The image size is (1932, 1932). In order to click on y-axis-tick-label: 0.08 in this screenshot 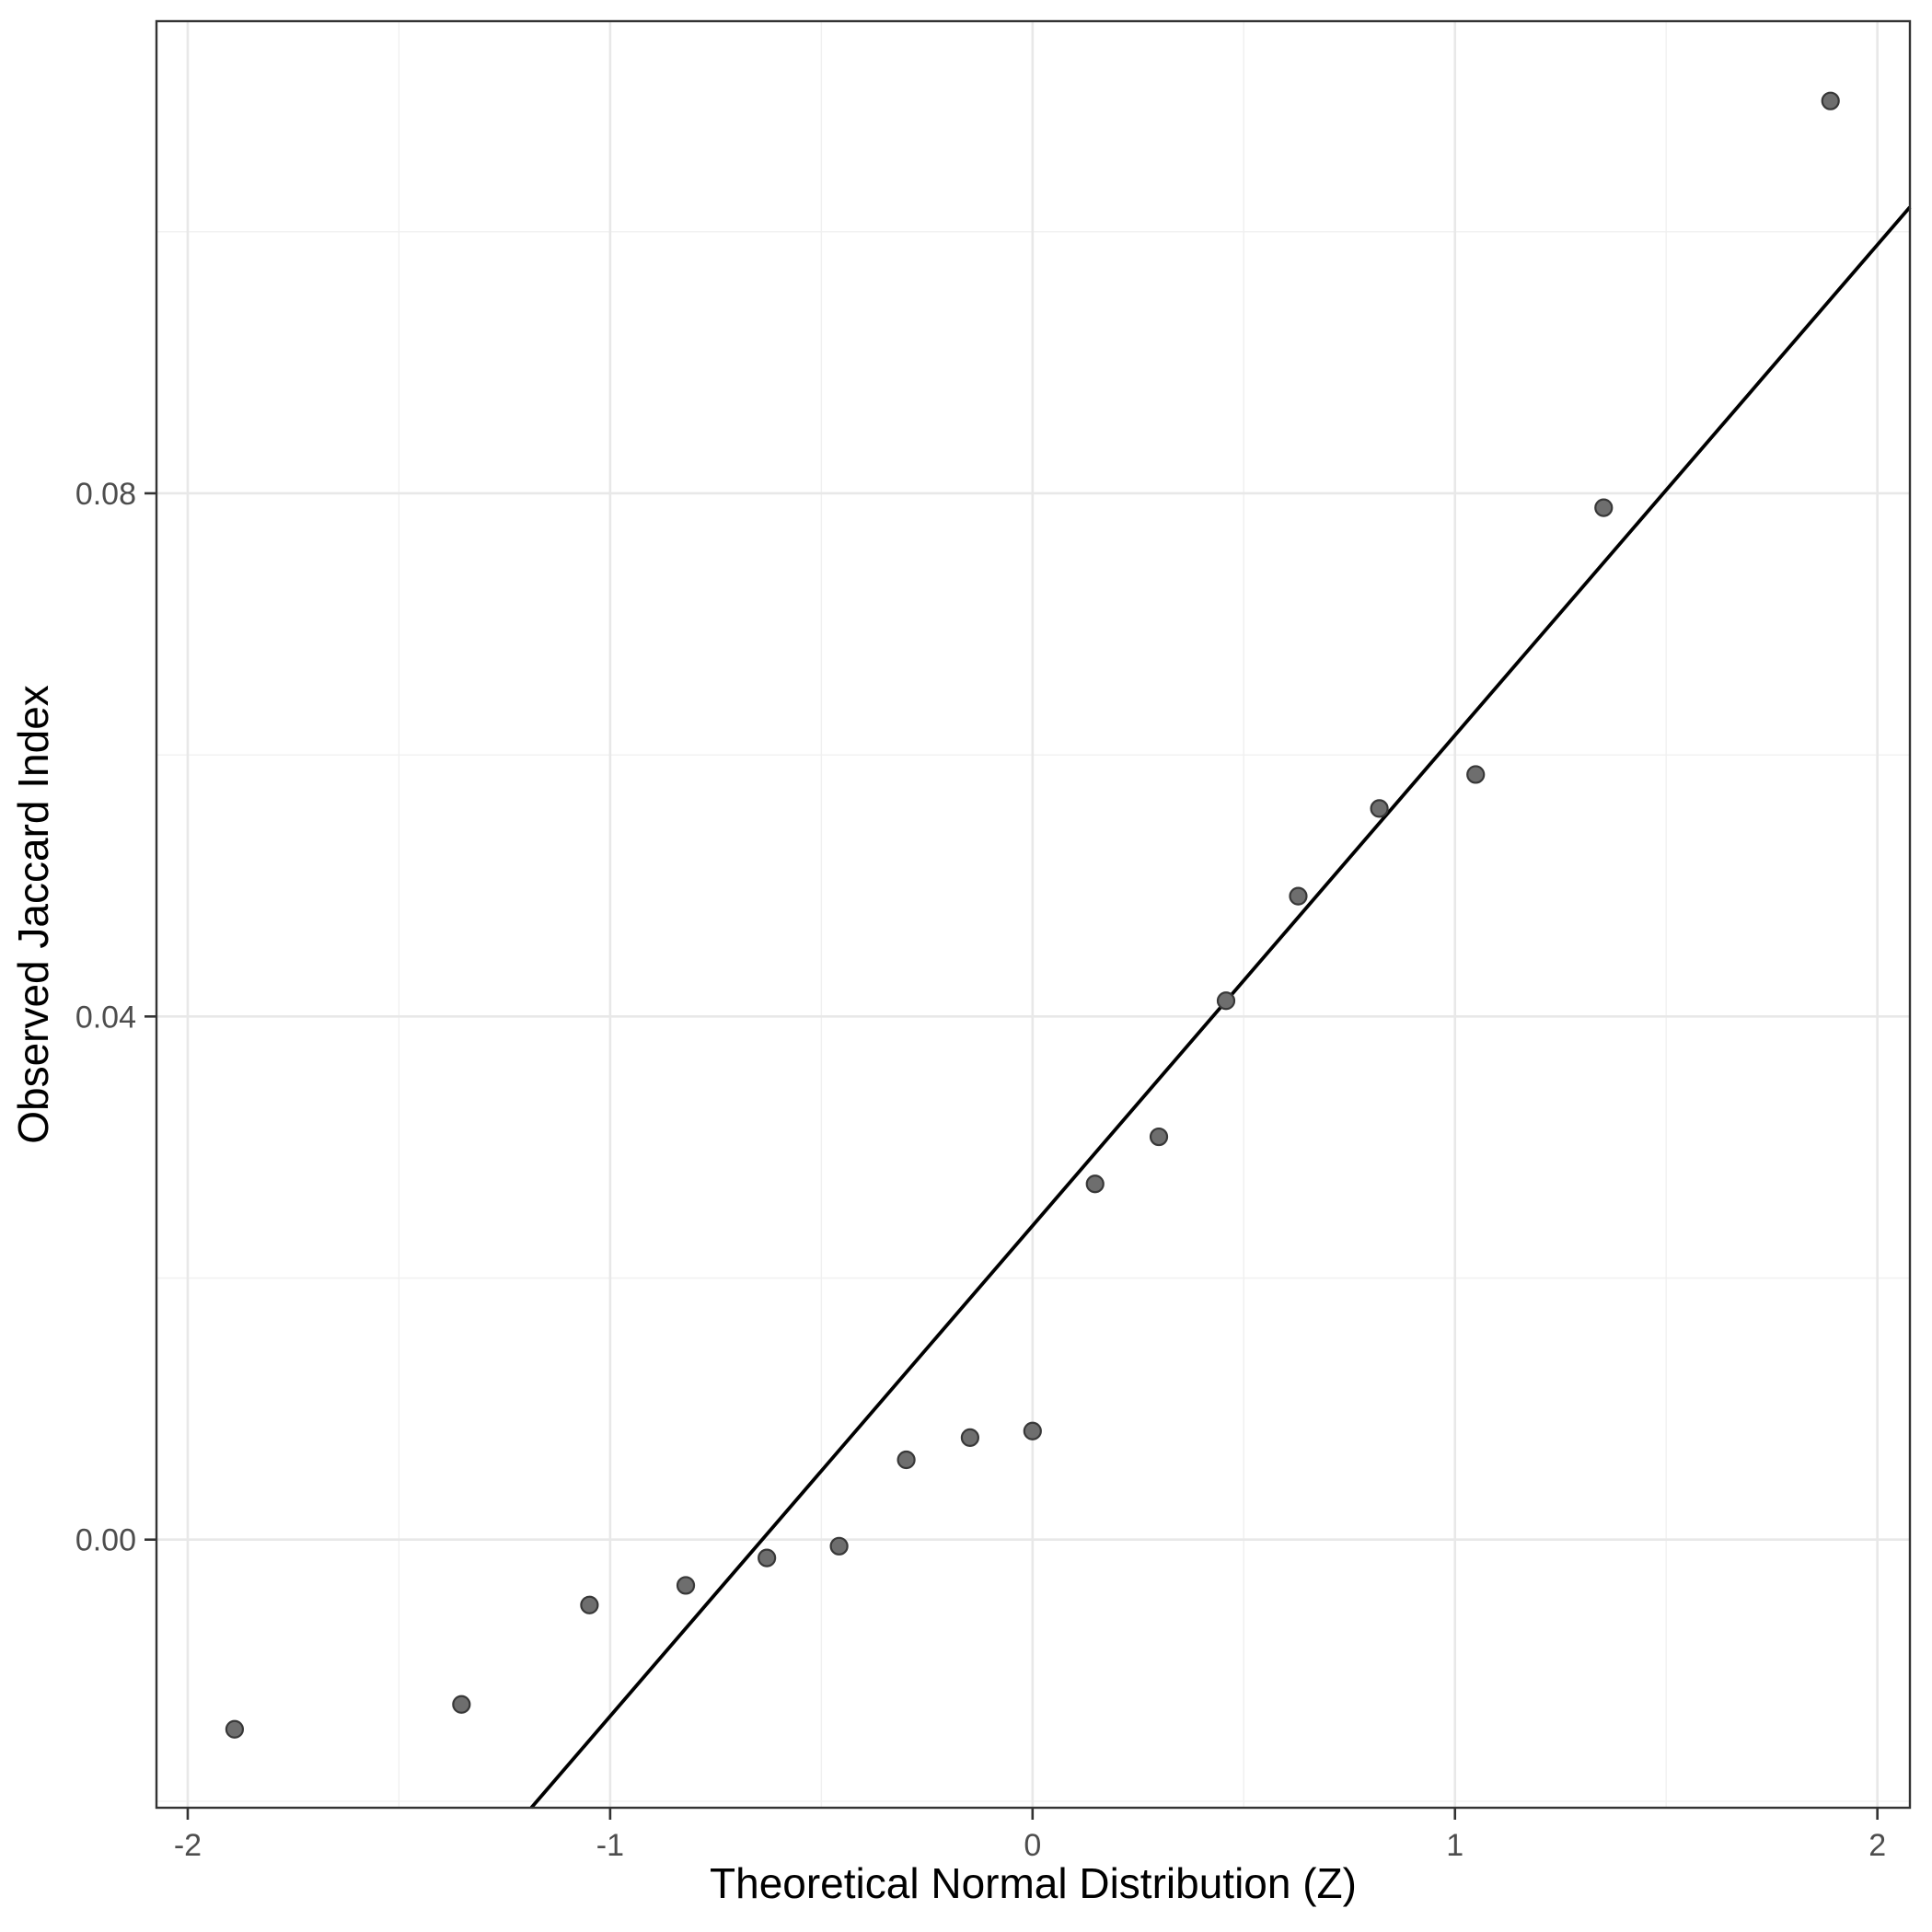, I will do `click(105, 495)`.